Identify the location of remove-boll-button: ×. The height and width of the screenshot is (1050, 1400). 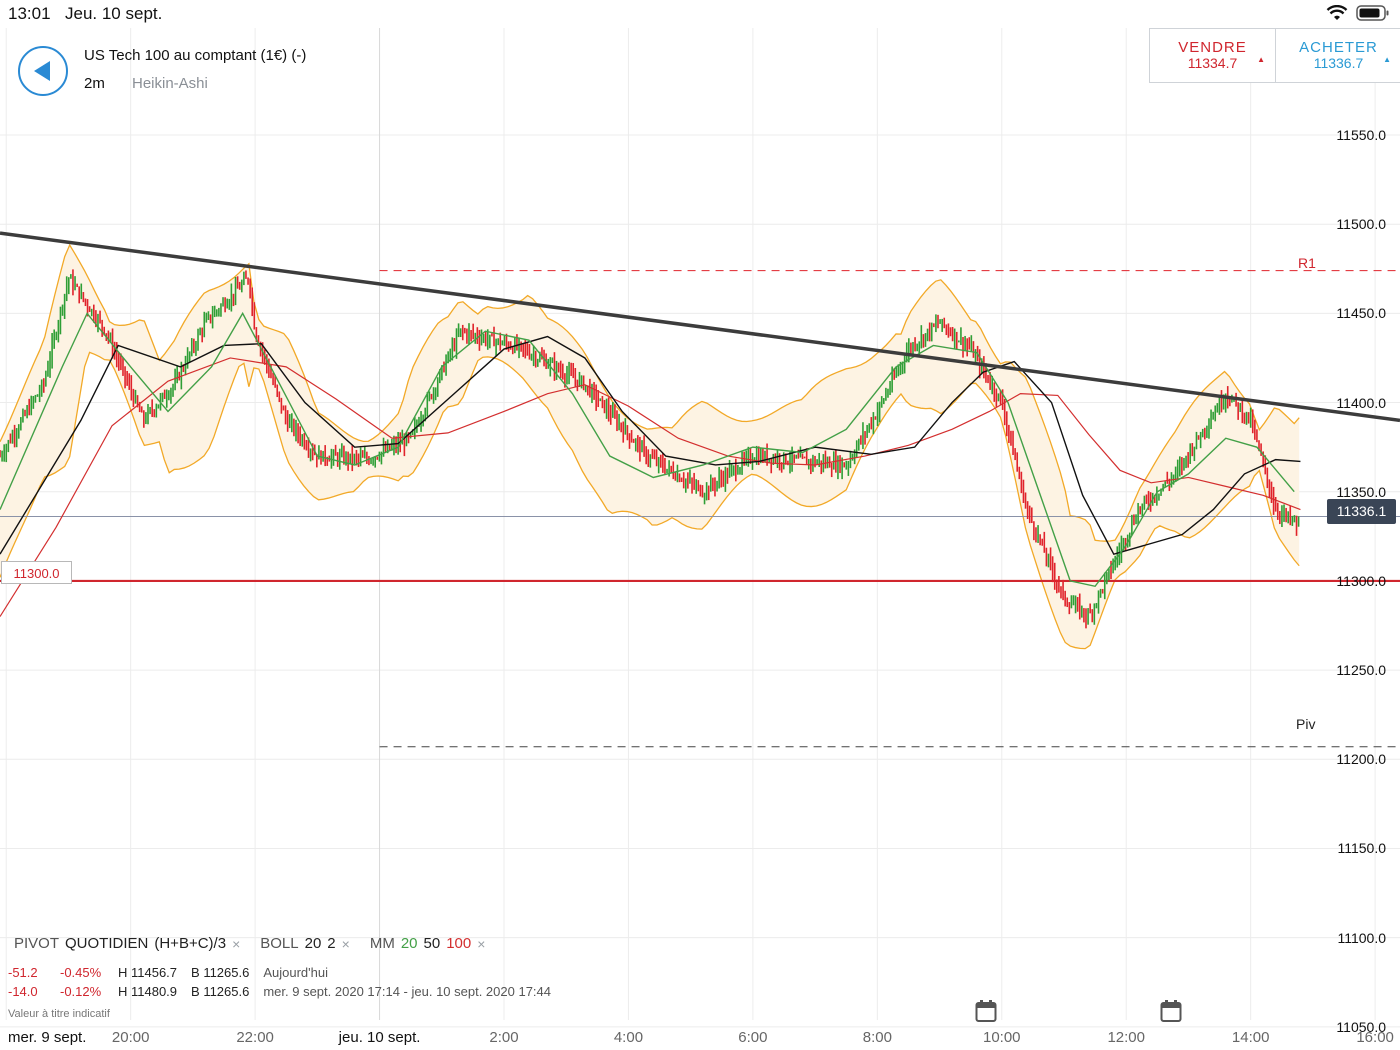
(345, 943).